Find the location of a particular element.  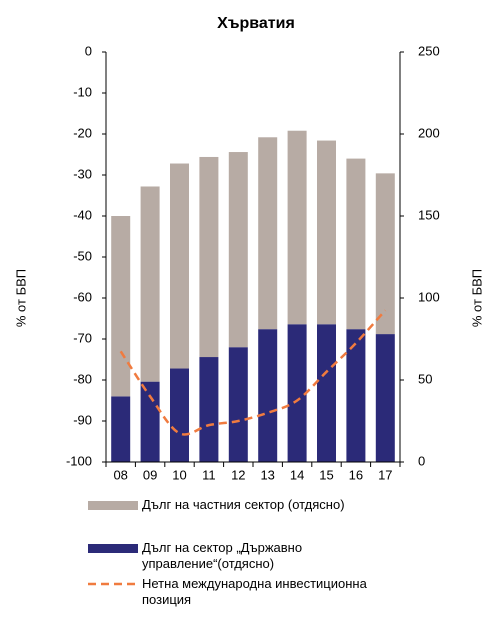

y-tick-label: -50 is located at coordinates (82, 255).